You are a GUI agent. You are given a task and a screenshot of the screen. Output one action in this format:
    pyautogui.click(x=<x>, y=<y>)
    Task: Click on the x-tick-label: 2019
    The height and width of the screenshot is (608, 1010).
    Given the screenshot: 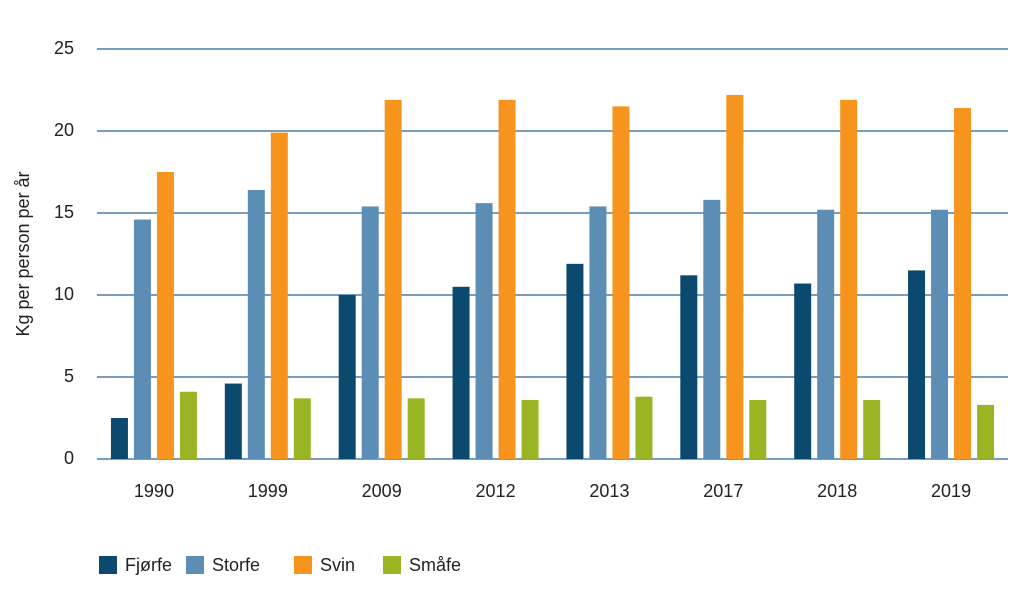 What is the action you would take?
    pyautogui.click(x=951, y=491)
    